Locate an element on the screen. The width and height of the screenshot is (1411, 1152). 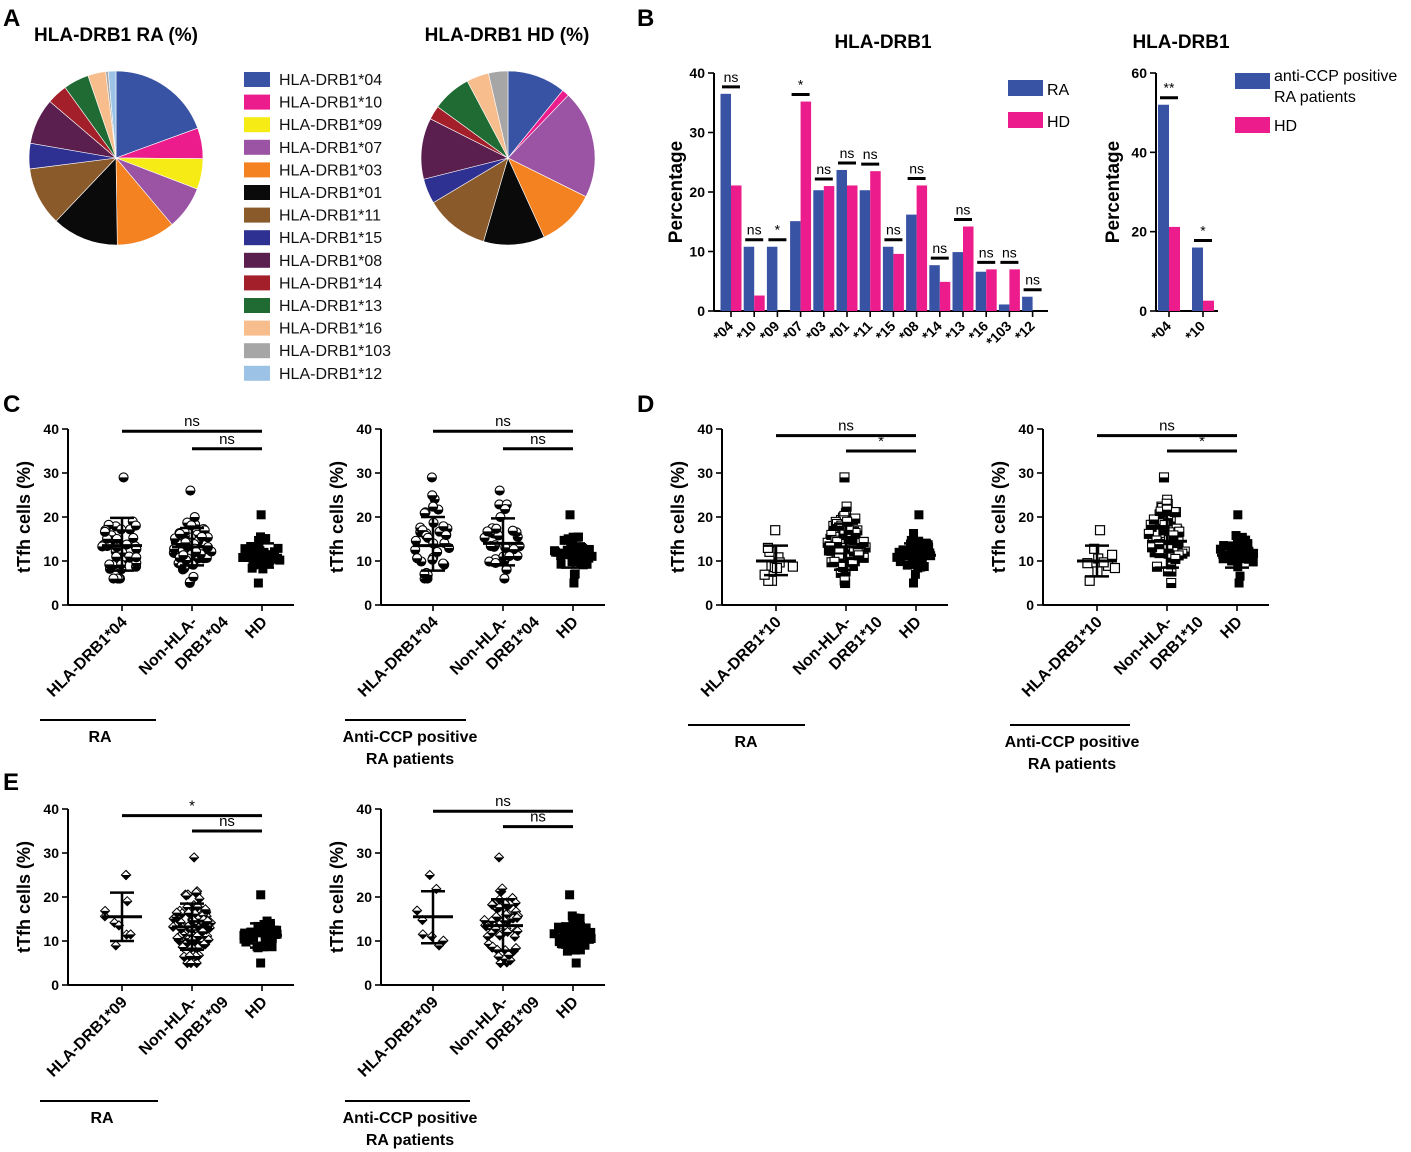
legend-label-hd-2: HD is located at coordinates (1285, 126).